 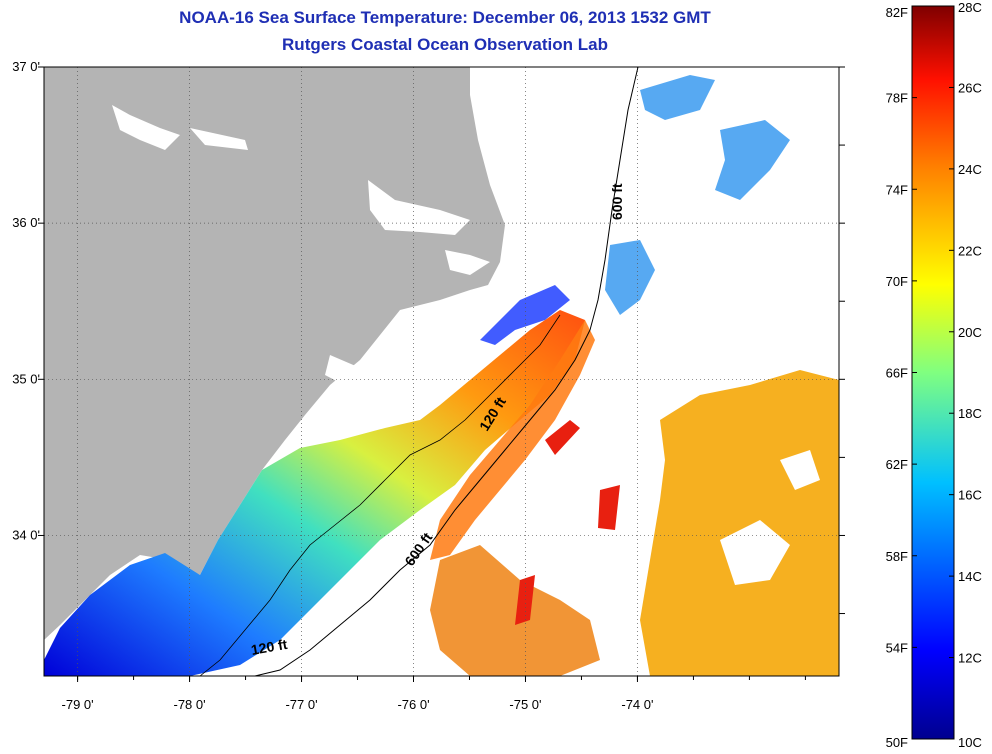 What do you see at coordinates (970, 169) in the screenshot?
I see `colorbar-c-label: 24C` at bounding box center [970, 169].